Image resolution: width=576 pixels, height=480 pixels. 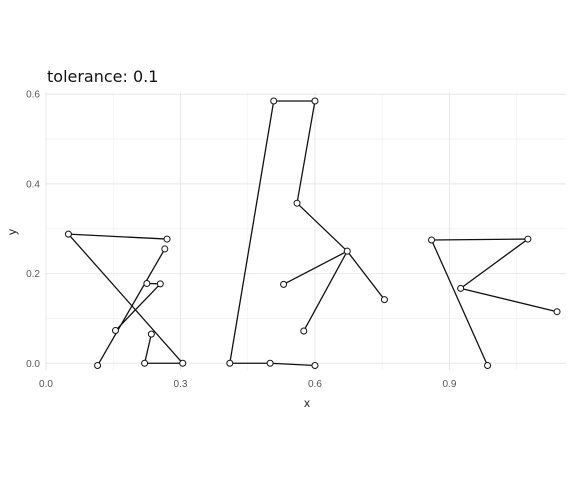 I want to click on y-tick-label: 0.4, so click(x=33, y=184).